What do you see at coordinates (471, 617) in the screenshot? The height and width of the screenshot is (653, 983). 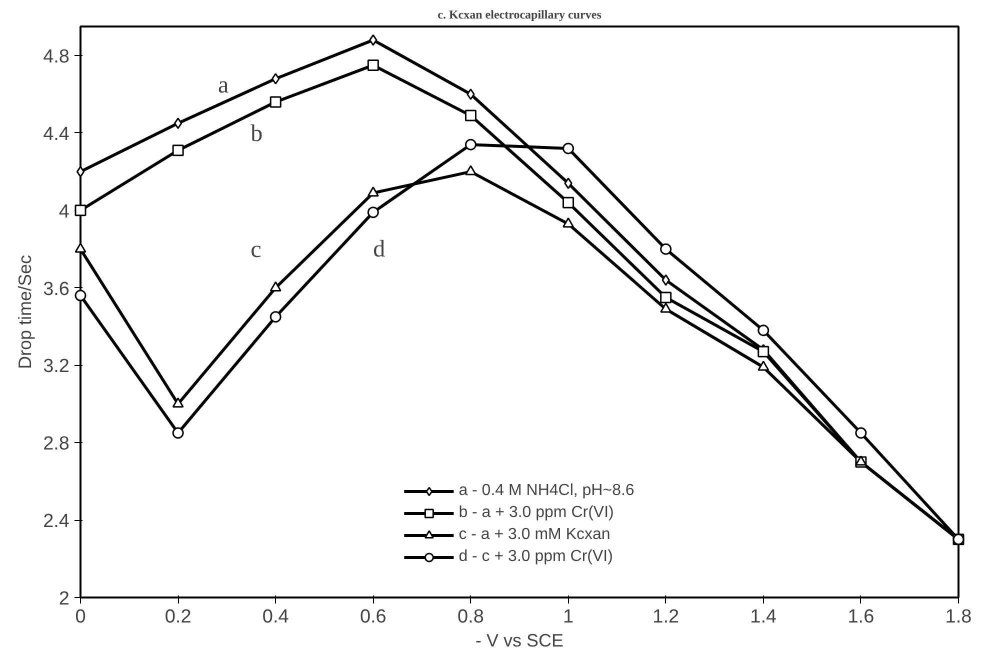 I see `x-tick-label: 0.8` at bounding box center [471, 617].